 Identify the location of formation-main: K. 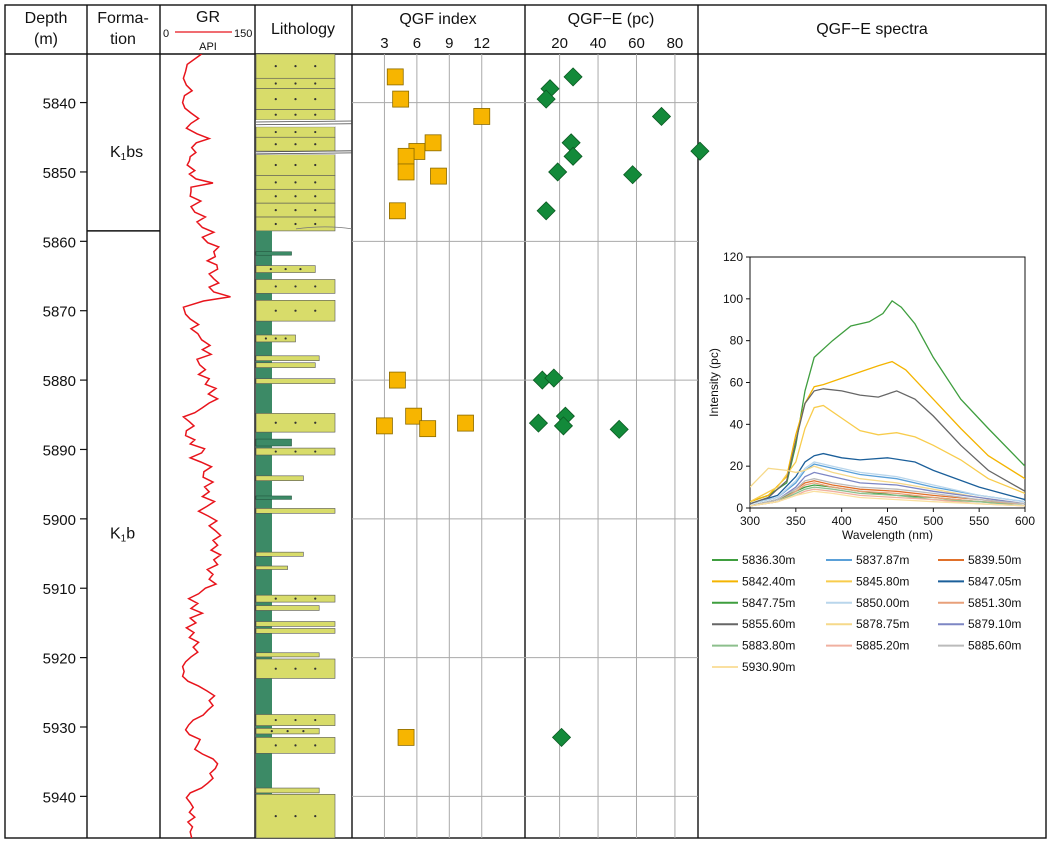
(115, 534).